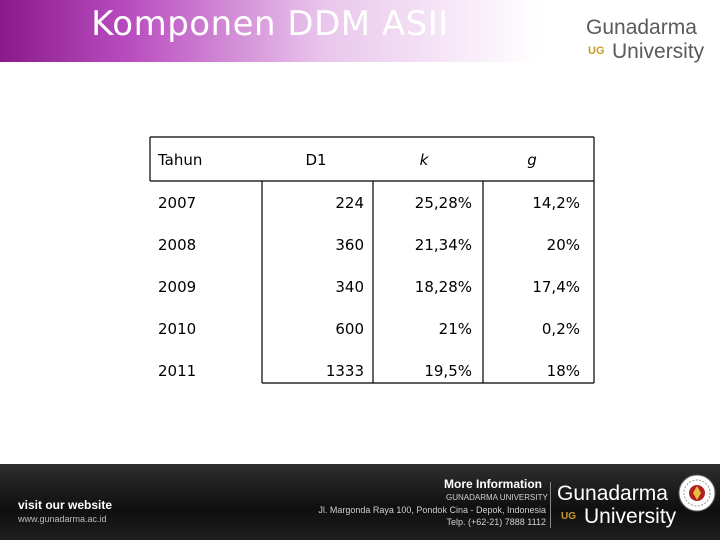 This screenshot has width=720, height=540. What do you see at coordinates (455, 329) in the screenshot?
I see `cell-k: 21%` at bounding box center [455, 329].